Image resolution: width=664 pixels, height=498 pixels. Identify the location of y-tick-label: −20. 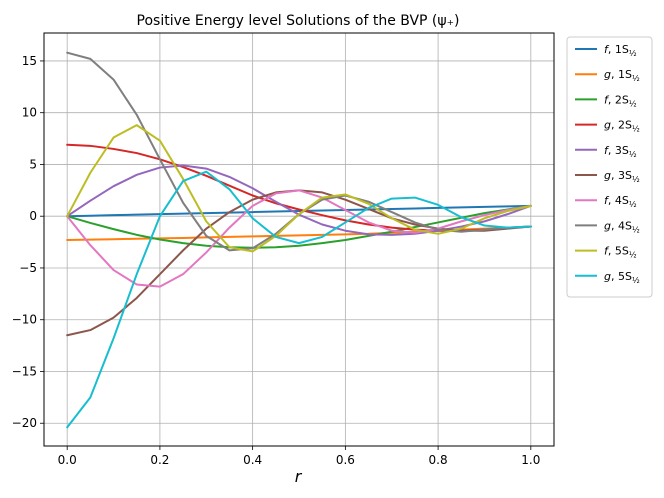
(24, 423).